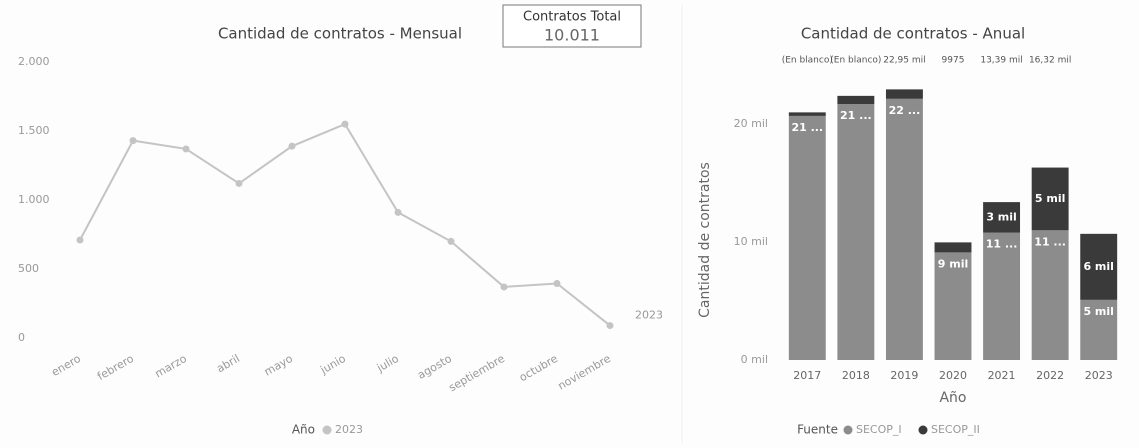 The height and width of the screenshot is (448, 1139). I want to click on y-axis-title: Cantidad de contratos, so click(705, 240).